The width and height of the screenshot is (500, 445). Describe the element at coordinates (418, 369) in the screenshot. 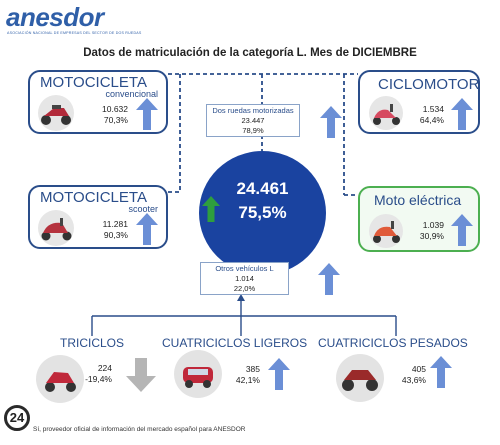

I see `cuad-pesados-value: 405` at that location.